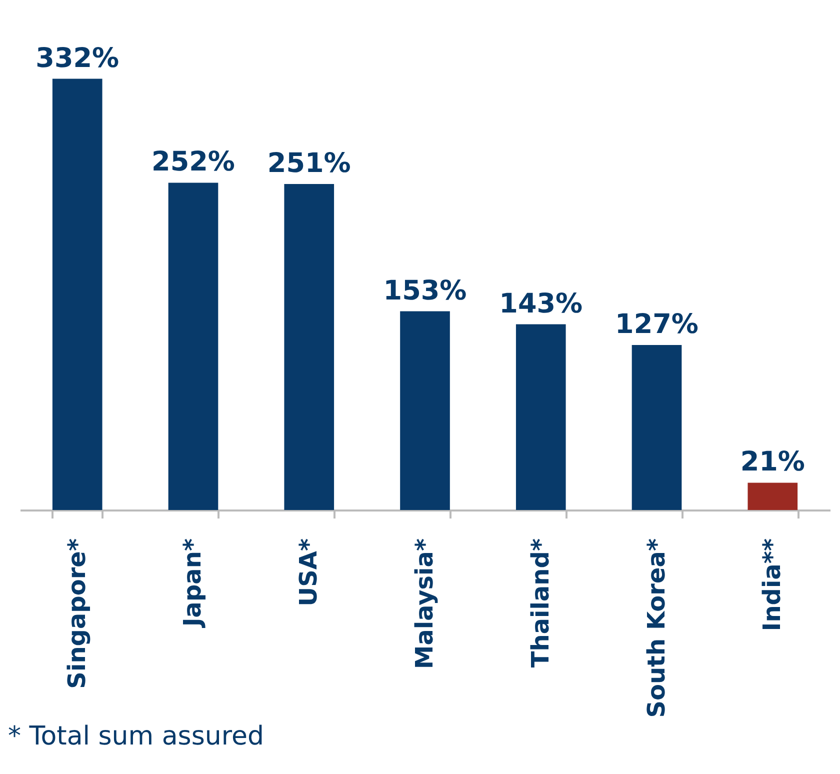 The height and width of the screenshot is (774, 840). What do you see at coordinates (656, 628) in the screenshot?
I see `x-tick-label: South Korea*` at bounding box center [656, 628].